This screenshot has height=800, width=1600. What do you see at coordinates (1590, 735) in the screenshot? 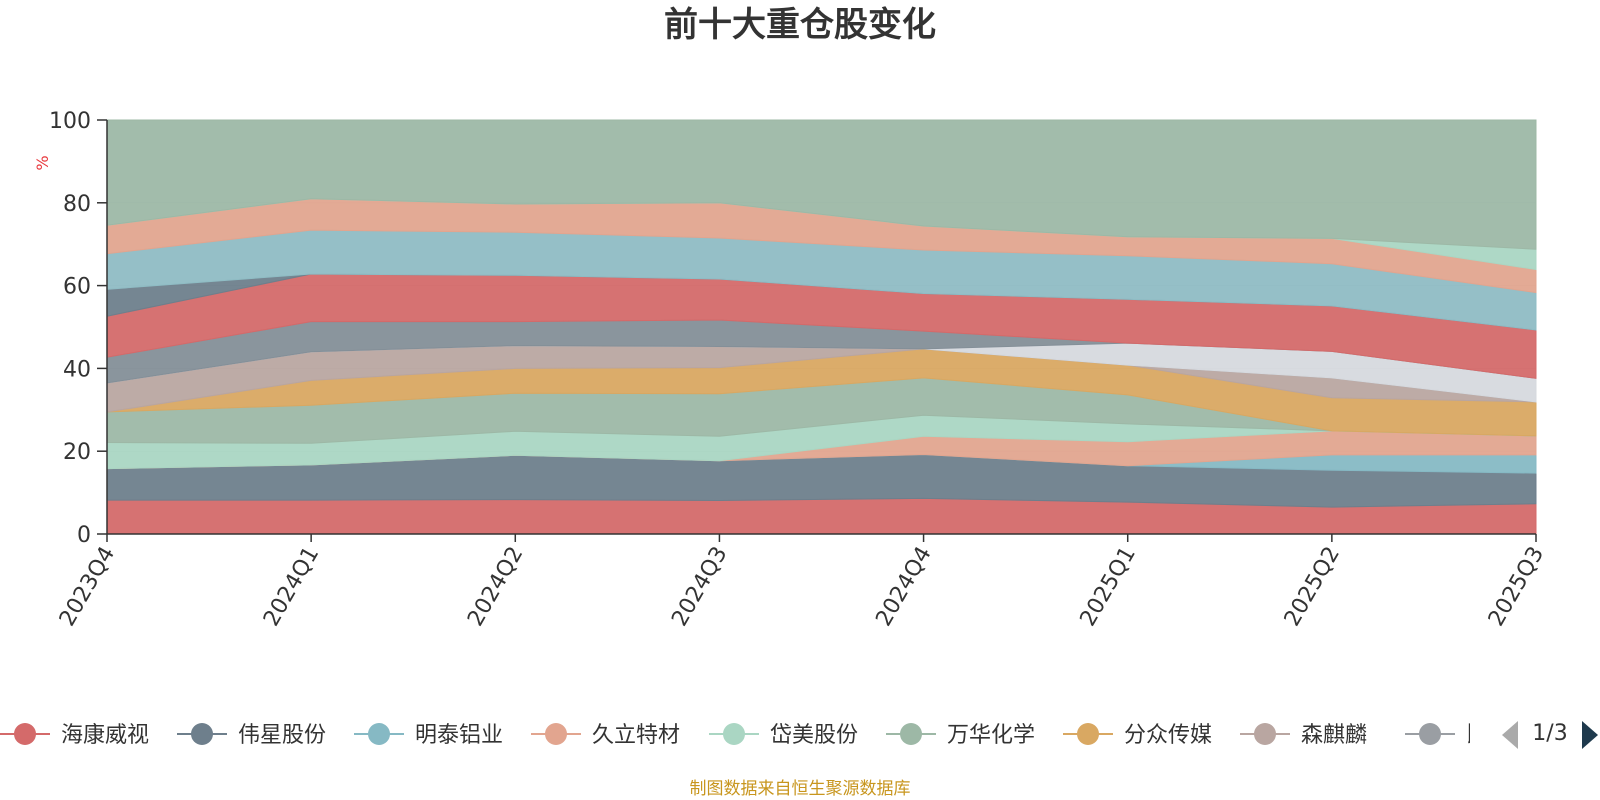
I see `legend-next-page-icon` at bounding box center [1590, 735].